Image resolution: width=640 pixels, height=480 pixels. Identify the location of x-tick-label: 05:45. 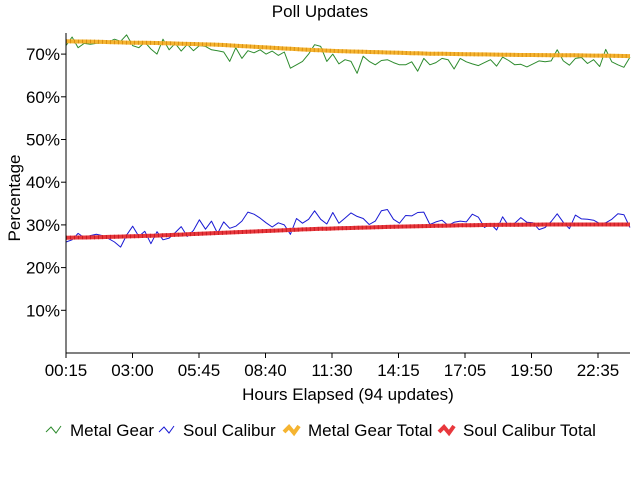
(199, 370).